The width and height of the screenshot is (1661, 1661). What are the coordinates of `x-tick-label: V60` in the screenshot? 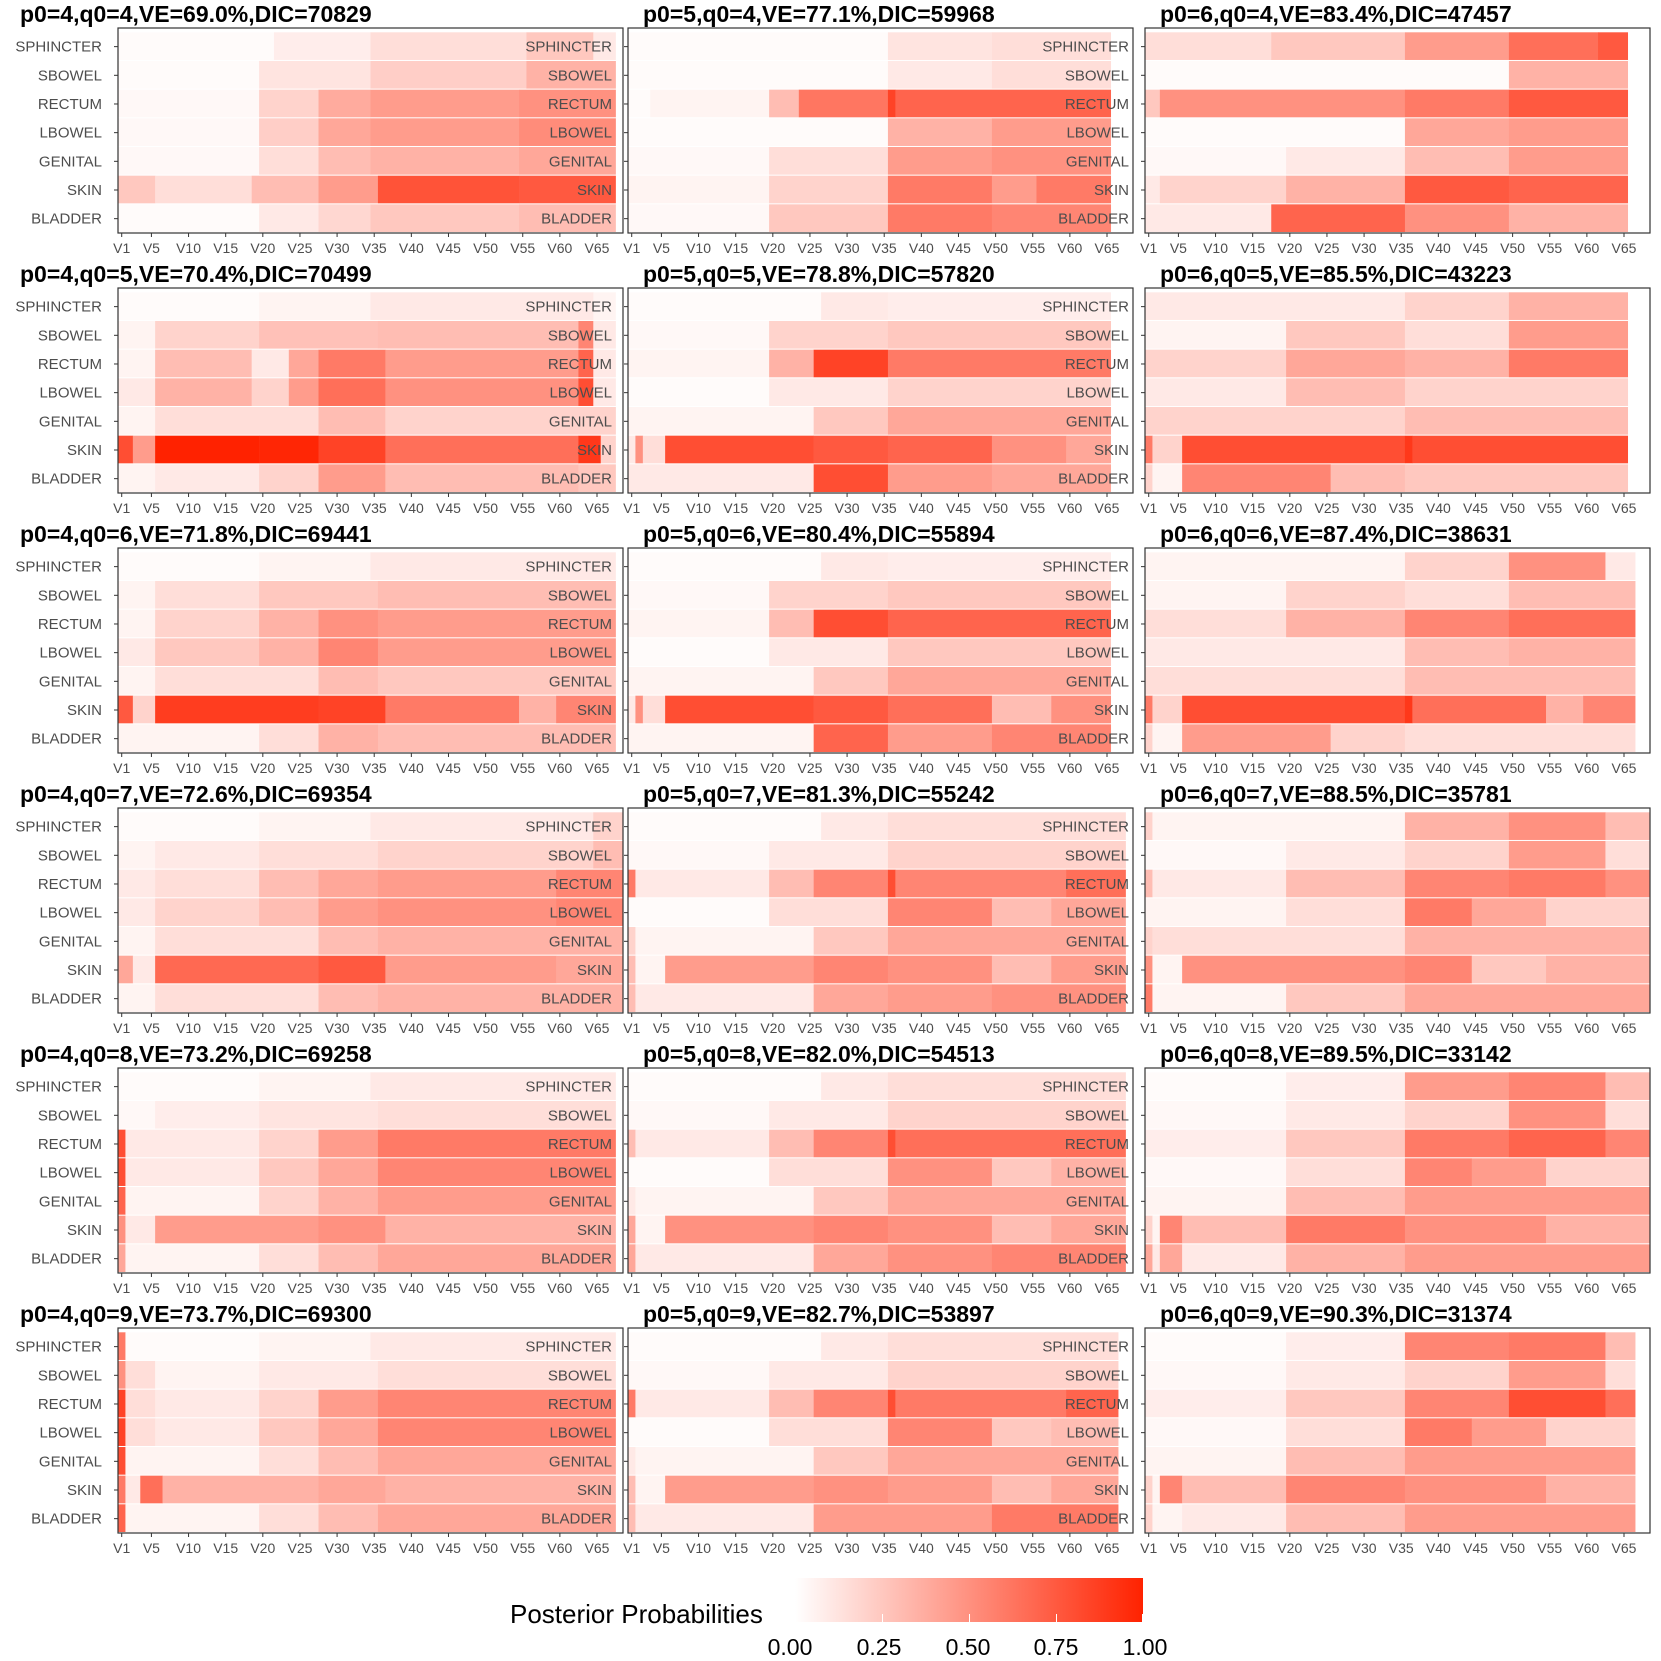 It's located at (1069, 768).